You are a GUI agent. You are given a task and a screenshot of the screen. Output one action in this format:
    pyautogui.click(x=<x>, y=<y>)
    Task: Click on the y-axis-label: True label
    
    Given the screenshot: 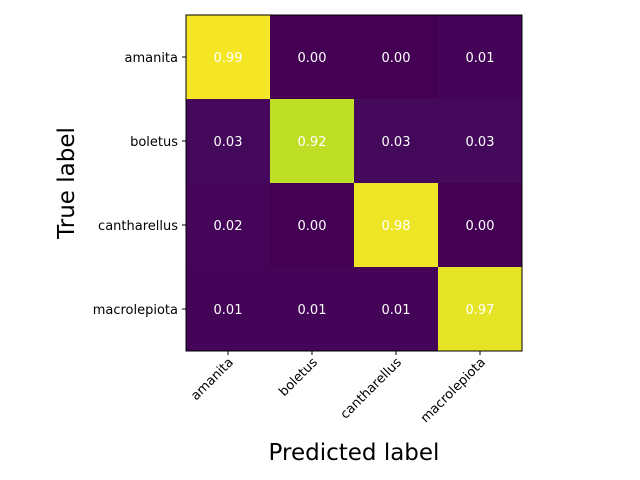 What is the action you would take?
    pyautogui.click(x=67, y=183)
    